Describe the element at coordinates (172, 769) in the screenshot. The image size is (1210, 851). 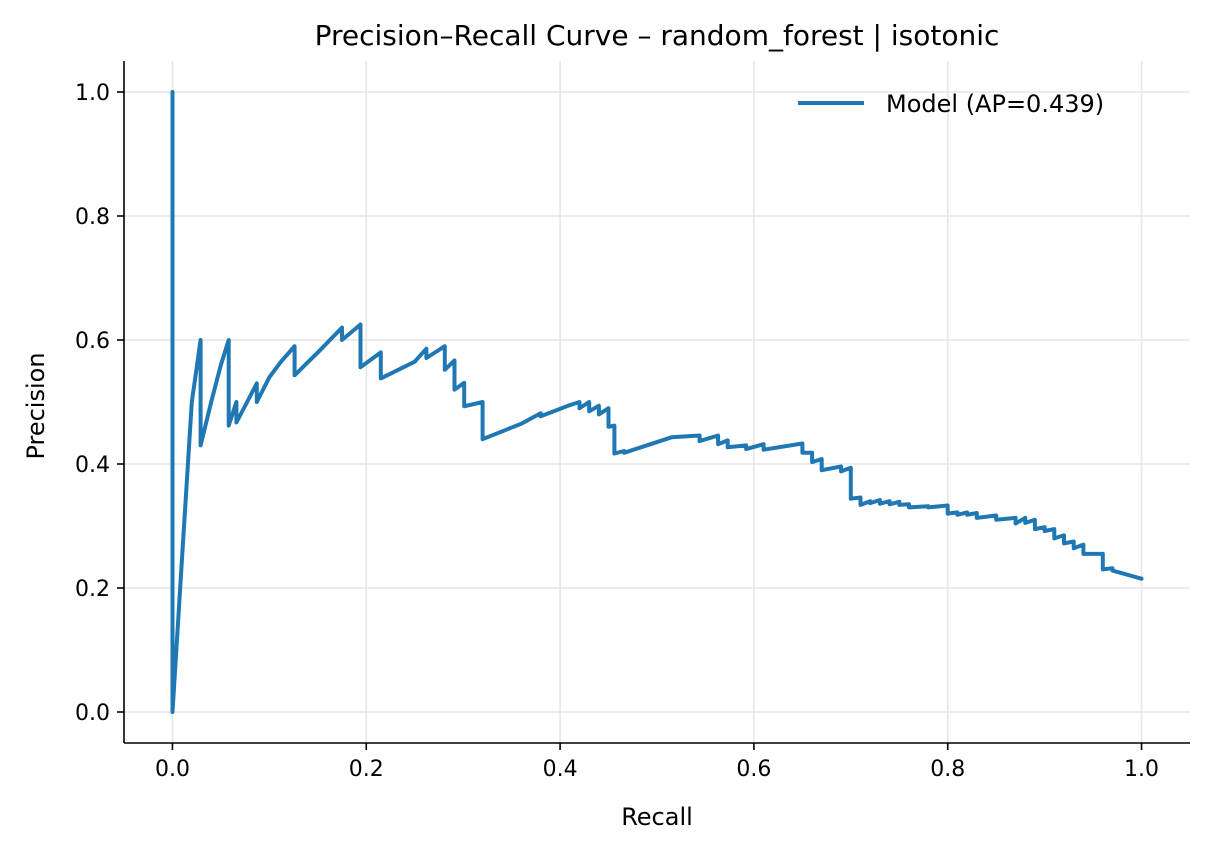
I see `x-tick-label: 0.0` at that location.